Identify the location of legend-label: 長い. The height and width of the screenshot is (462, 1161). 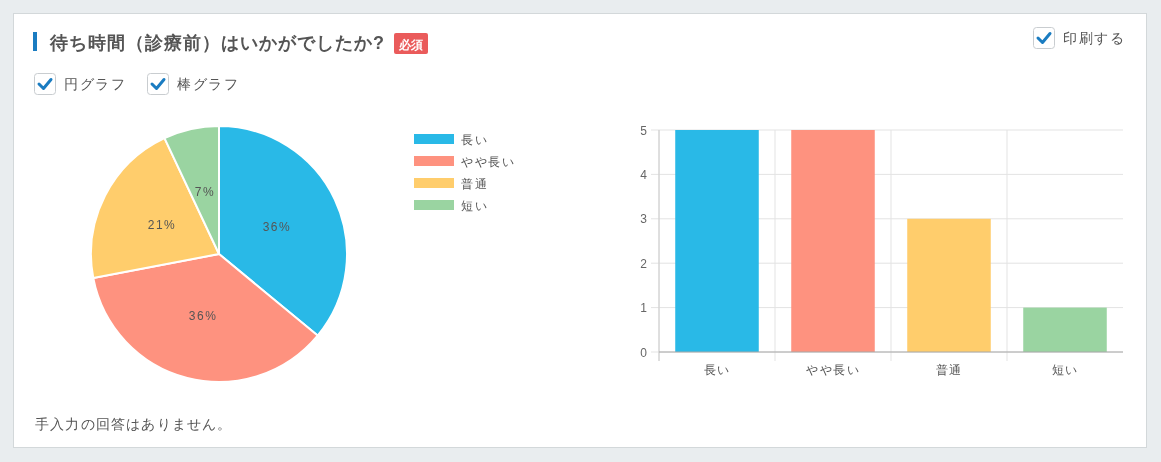
(474, 140).